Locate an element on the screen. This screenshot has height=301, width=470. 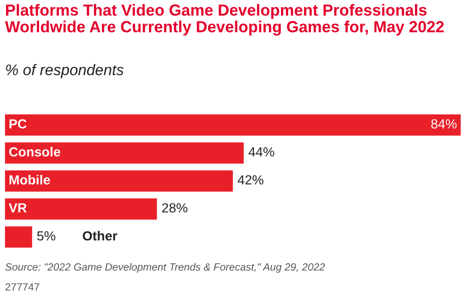
text: 277747 is located at coordinates (23, 287).